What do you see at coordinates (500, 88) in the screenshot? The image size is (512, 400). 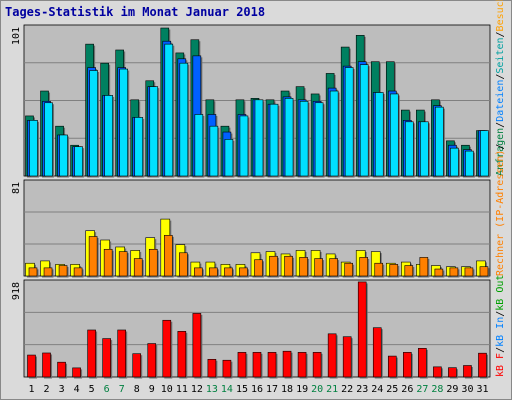 I see `legend-requests: Anfragen/Dateien/Seiten/Besuche` at bounding box center [500, 88].